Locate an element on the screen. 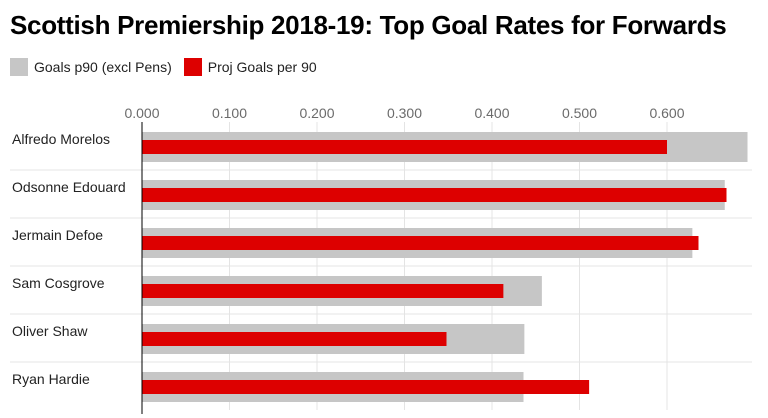 The image size is (768, 418). x-tick-label: 0.500 is located at coordinates (579, 113).